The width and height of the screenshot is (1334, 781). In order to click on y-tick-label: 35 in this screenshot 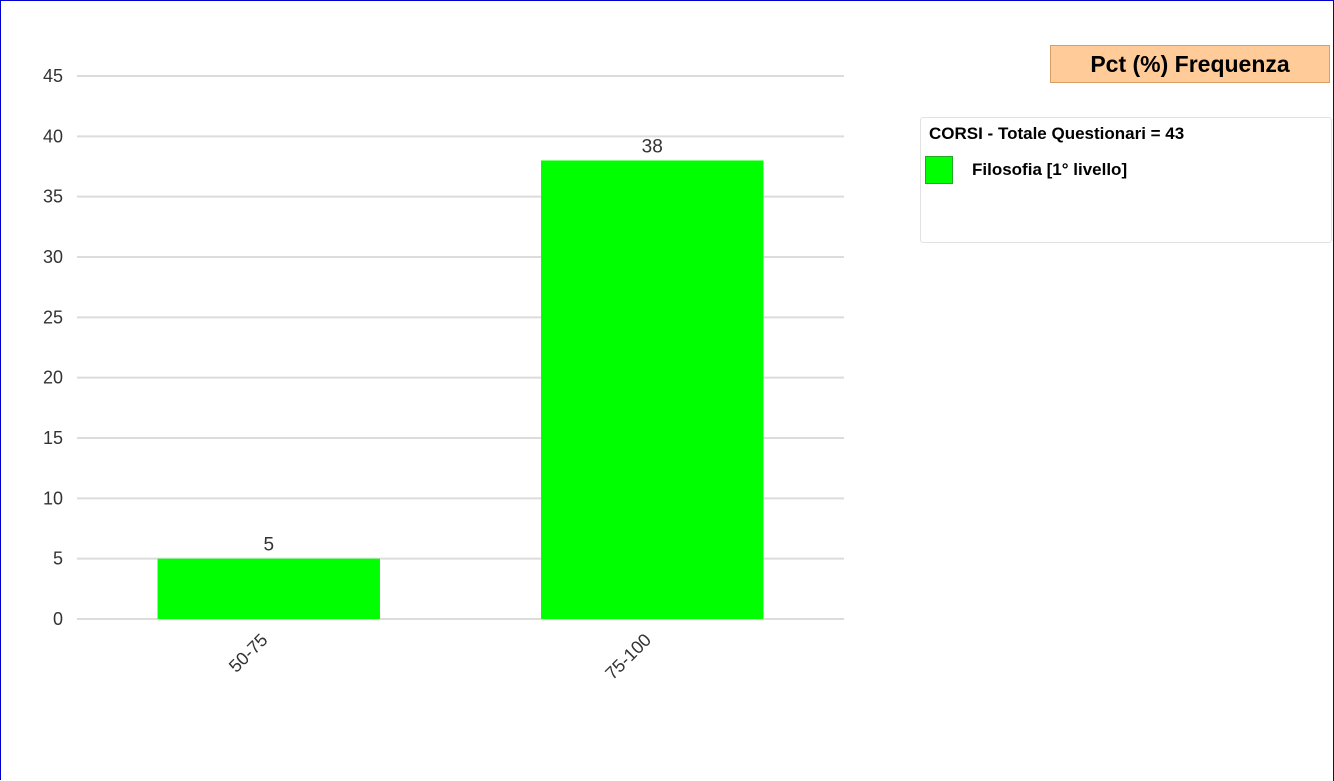, I will do `click(53, 197)`.